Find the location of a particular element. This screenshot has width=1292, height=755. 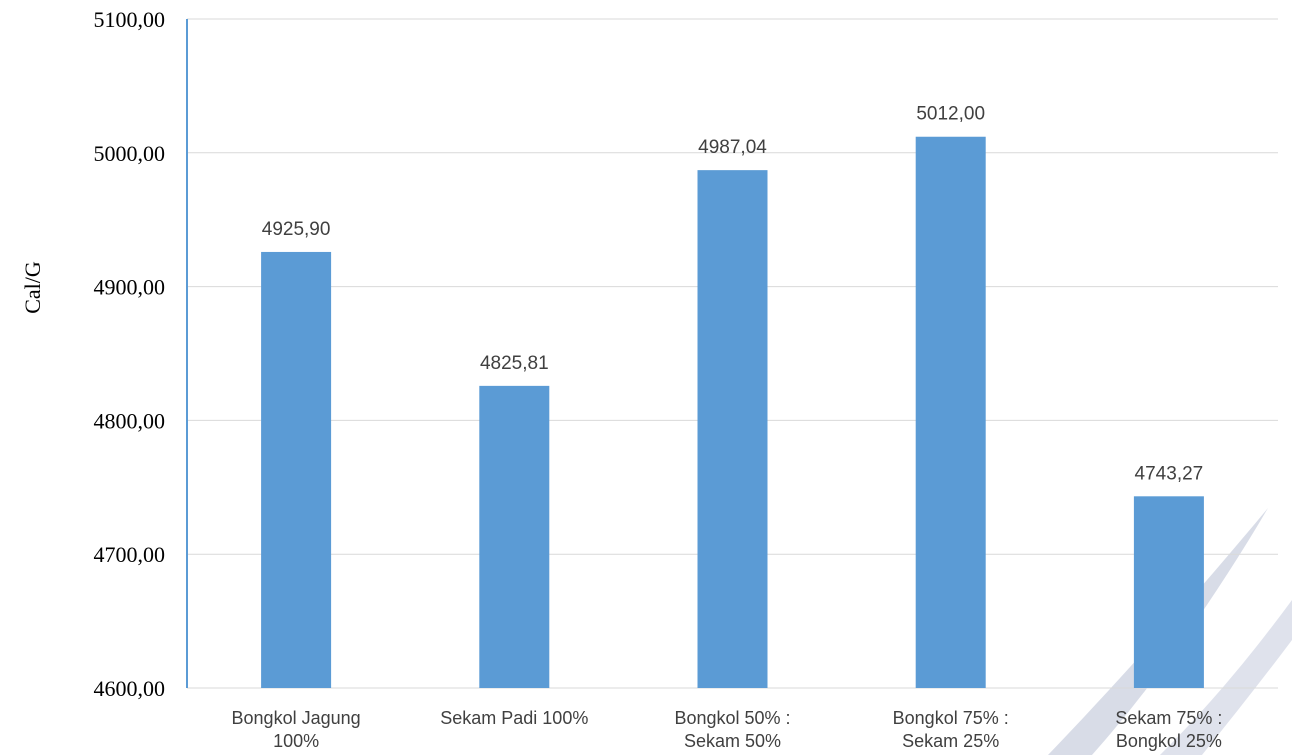

data-label: 5012,00 is located at coordinates (950, 114).